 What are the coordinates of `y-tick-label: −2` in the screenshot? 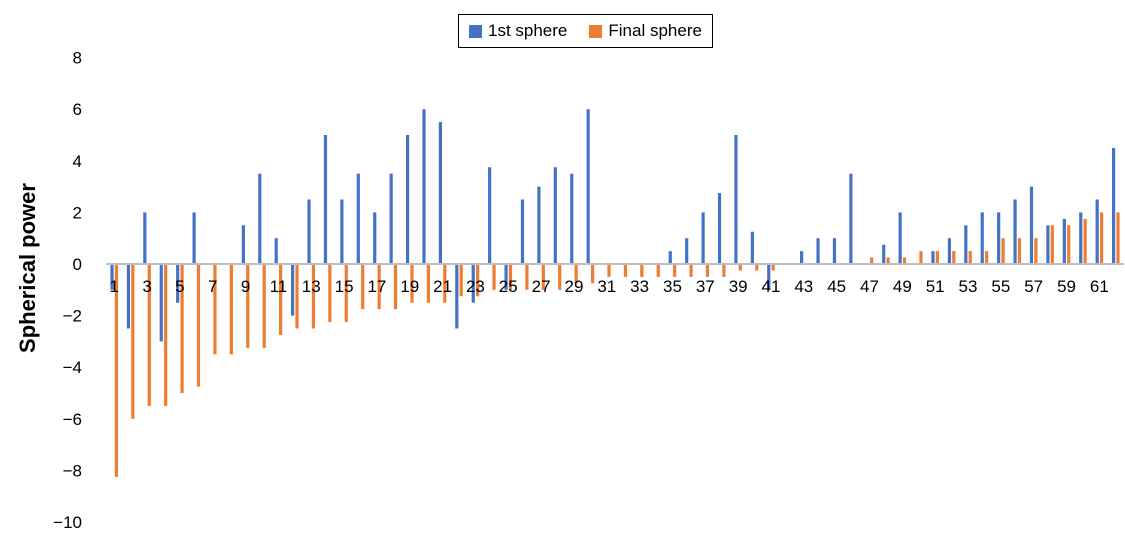 It's located at (72, 316).